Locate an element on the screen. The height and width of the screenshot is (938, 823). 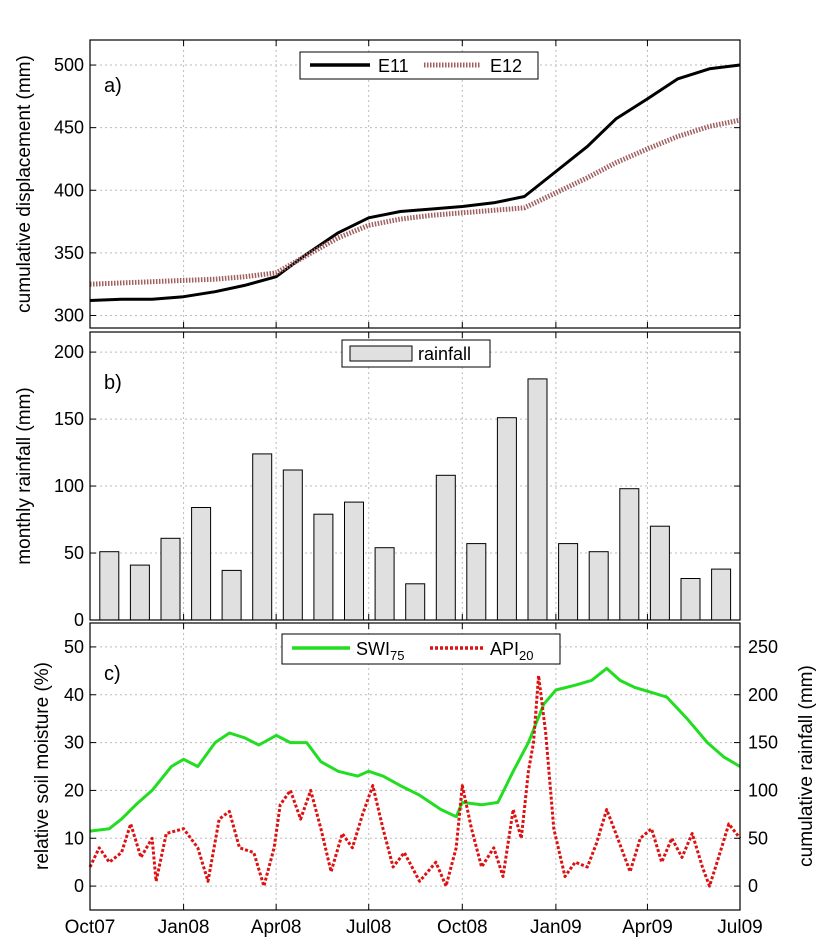
panel-a-legend: E11 E12 is located at coordinates (419, 65).